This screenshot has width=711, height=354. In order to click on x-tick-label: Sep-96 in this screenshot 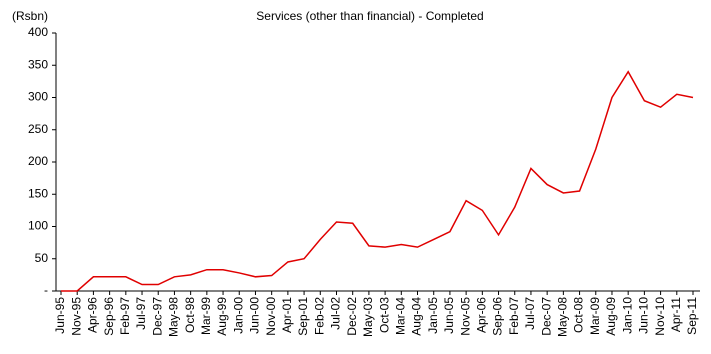, I will do `click(109, 316)`.